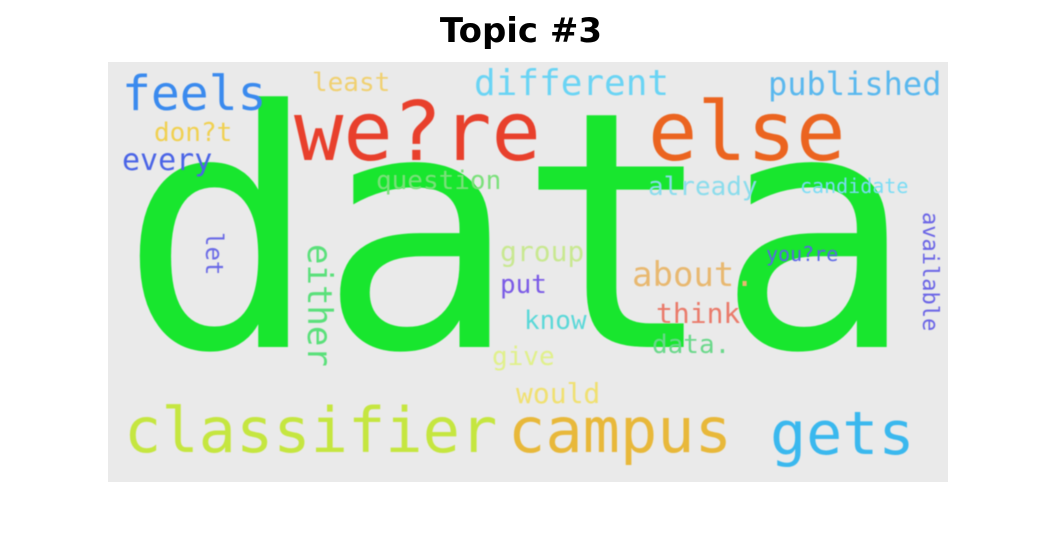  I want to click on word-different: different, so click(572, 83).